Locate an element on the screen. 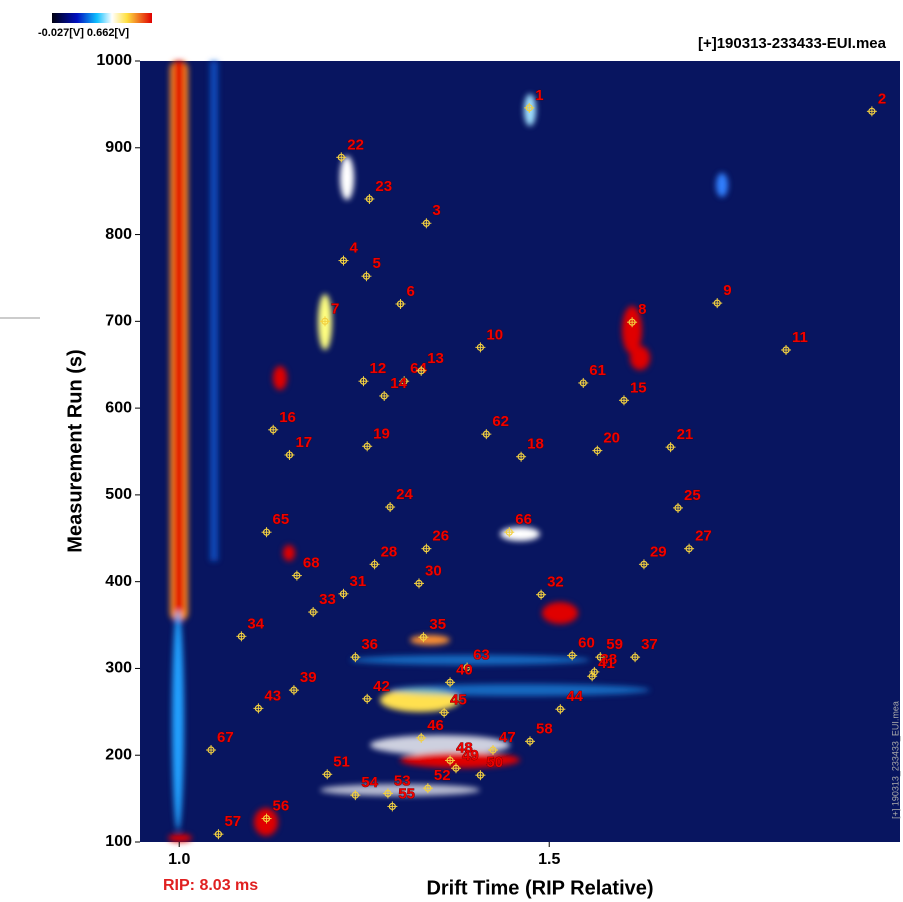 The width and height of the screenshot is (903, 902). peak-label: 63 is located at coordinates (481, 655).